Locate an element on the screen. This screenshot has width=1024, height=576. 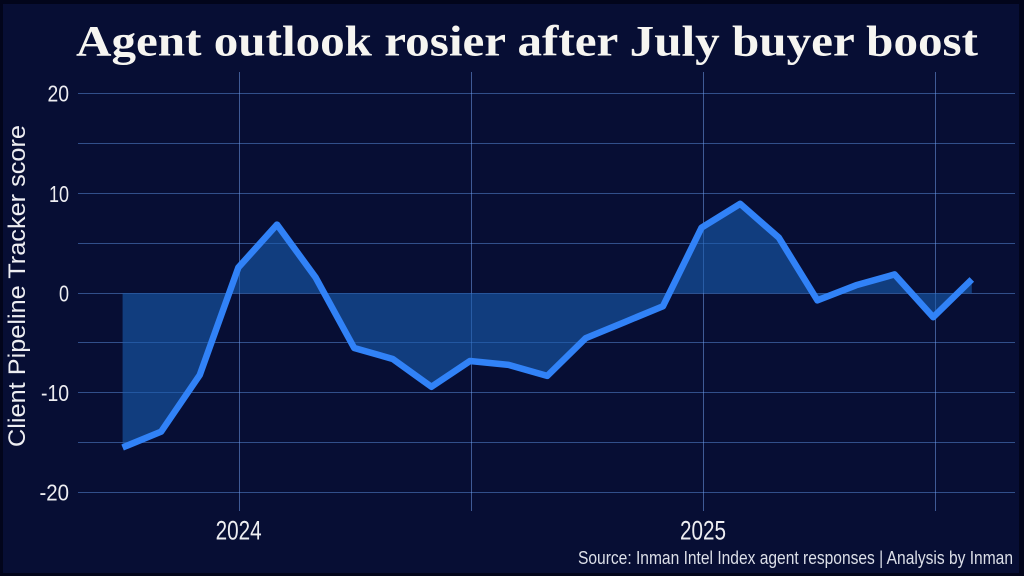
svg-text: 2025 is located at coordinates (703, 530).